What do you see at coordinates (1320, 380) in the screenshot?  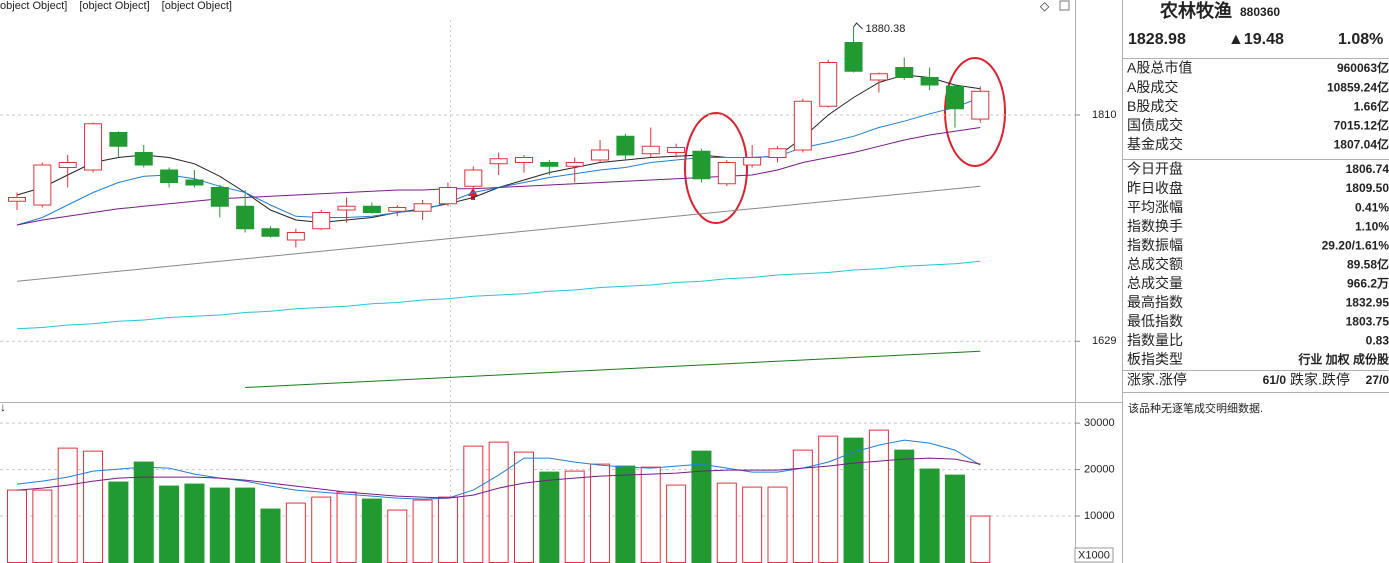 I see `field-label: 跌家.跌停` at bounding box center [1320, 380].